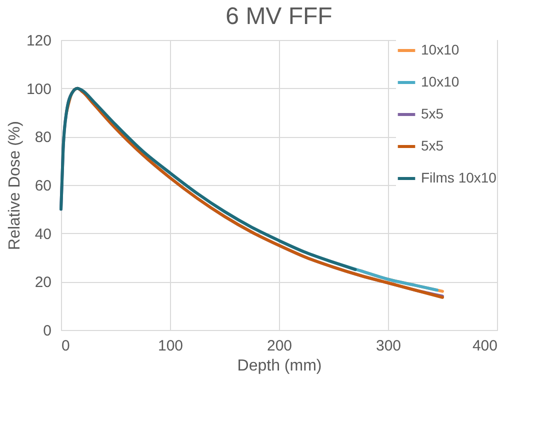 Image resolution: width=545 pixels, height=421 pixels. I want to click on x-tick-label: 0, so click(66, 346).